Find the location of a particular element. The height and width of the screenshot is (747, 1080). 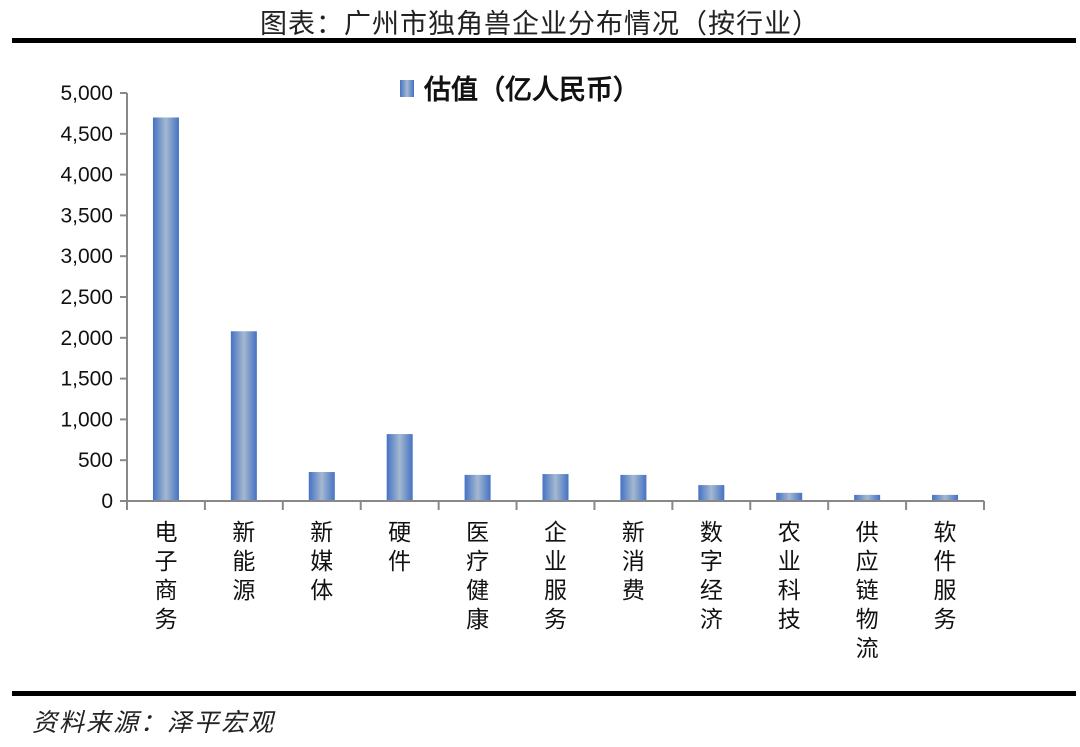

x-category-label: 体 is located at coordinates (321, 591).